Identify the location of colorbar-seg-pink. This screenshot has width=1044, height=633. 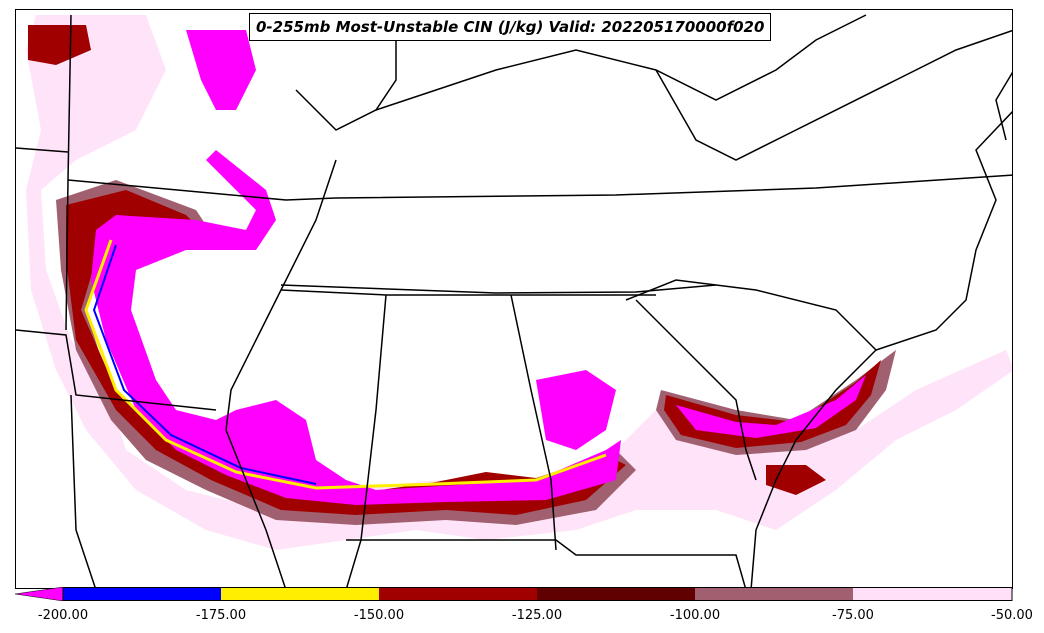
(932, 594).